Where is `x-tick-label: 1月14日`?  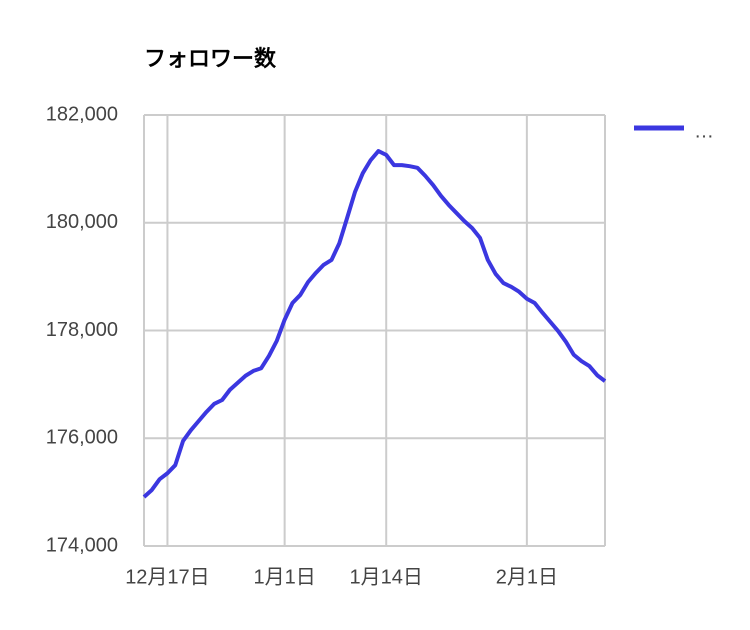 x-tick-label: 1月14日 is located at coordinates (386, 577).